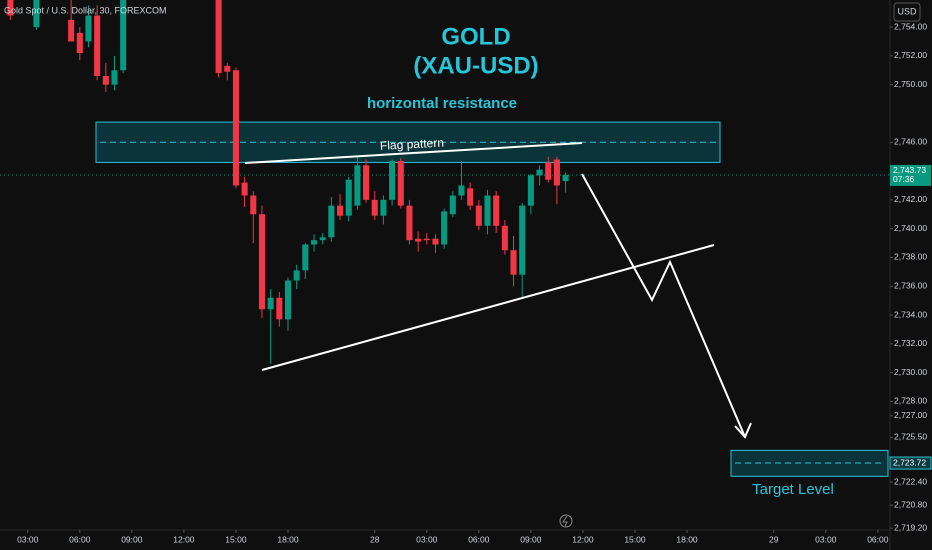 This screenshot has width=932, height=550. What do you see at coordinates (412, 144) in the screenshot?
I see `flag-label: Flag pattern` at bounding box center [412, 144].